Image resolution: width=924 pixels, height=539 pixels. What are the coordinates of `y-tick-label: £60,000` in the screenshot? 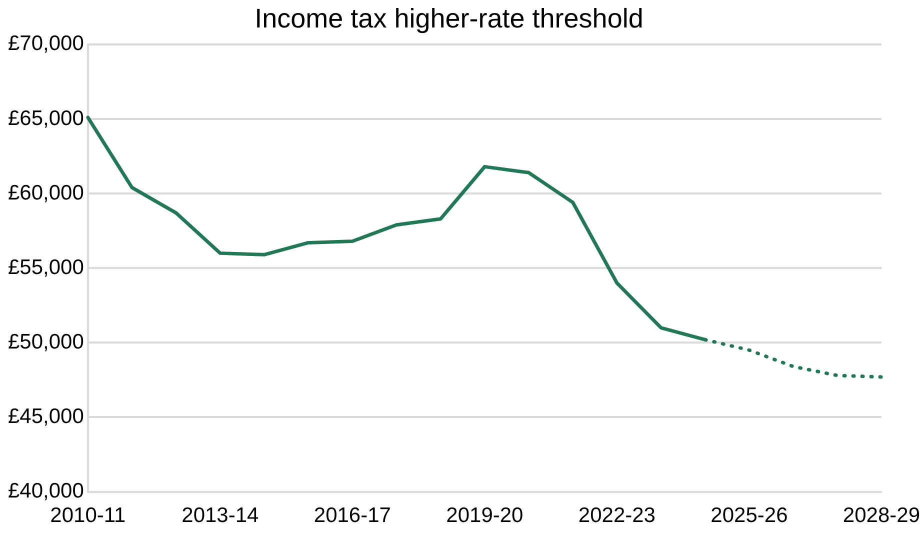 It's located at (46, 192).